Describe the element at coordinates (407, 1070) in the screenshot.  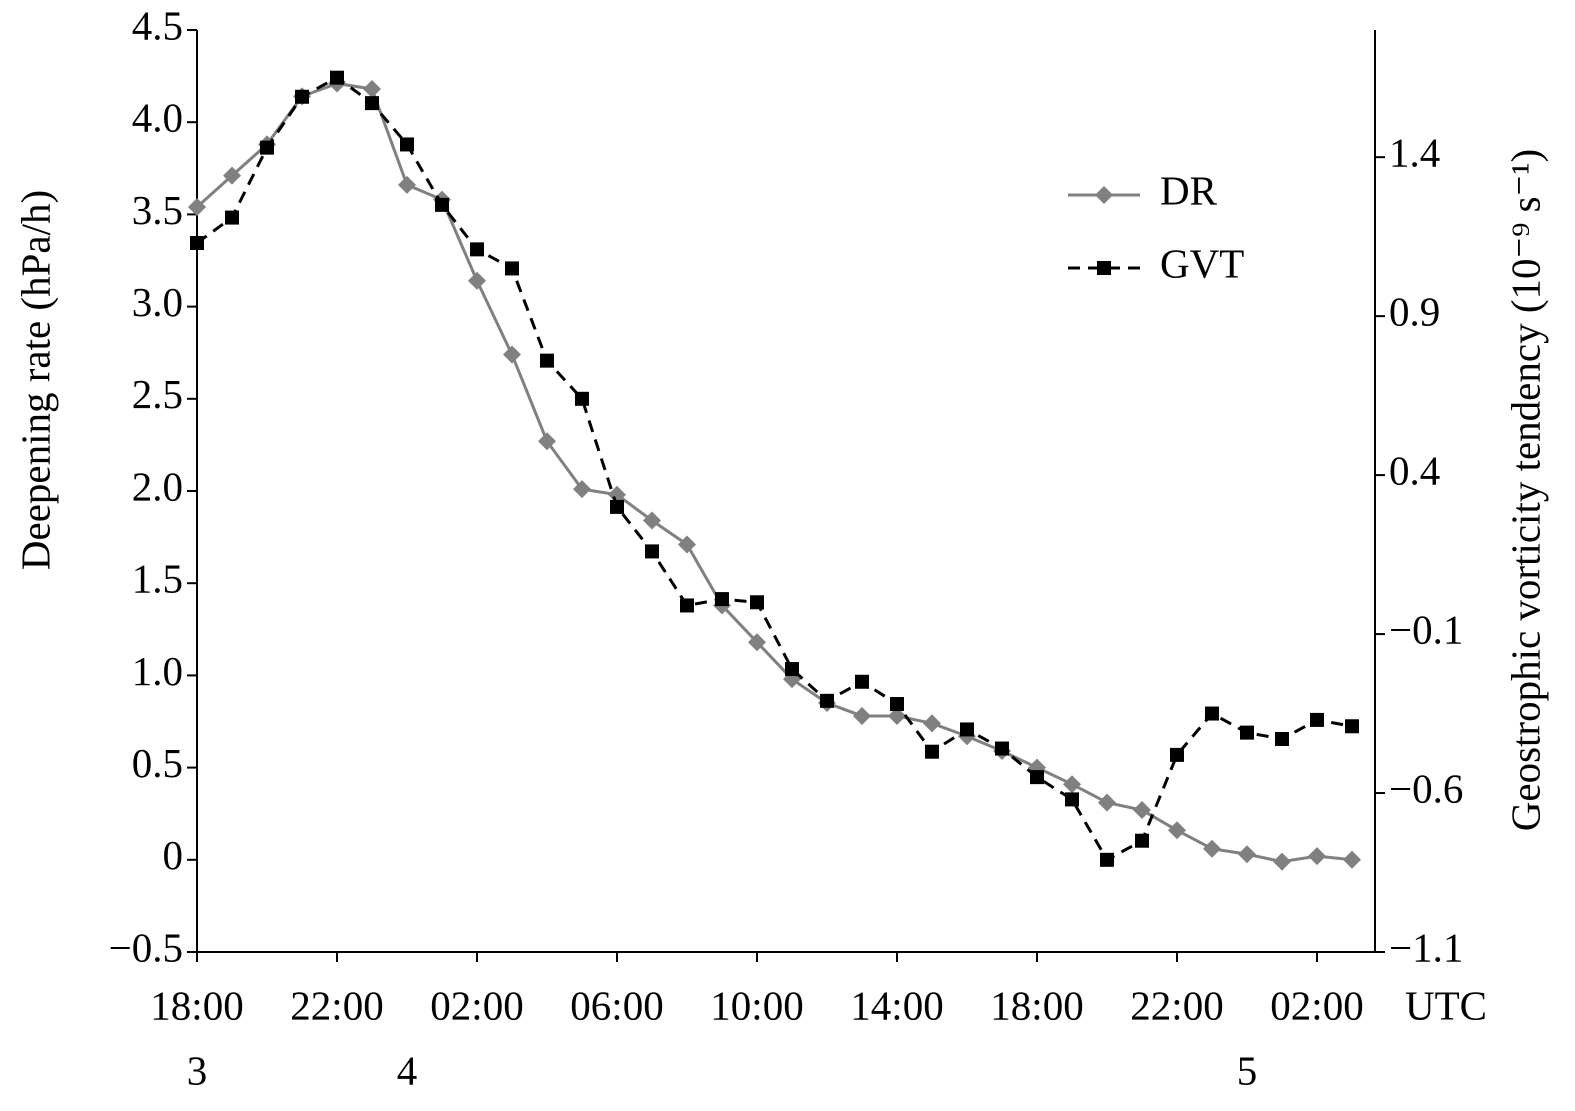
I see `x-day-label: 4` at that location.